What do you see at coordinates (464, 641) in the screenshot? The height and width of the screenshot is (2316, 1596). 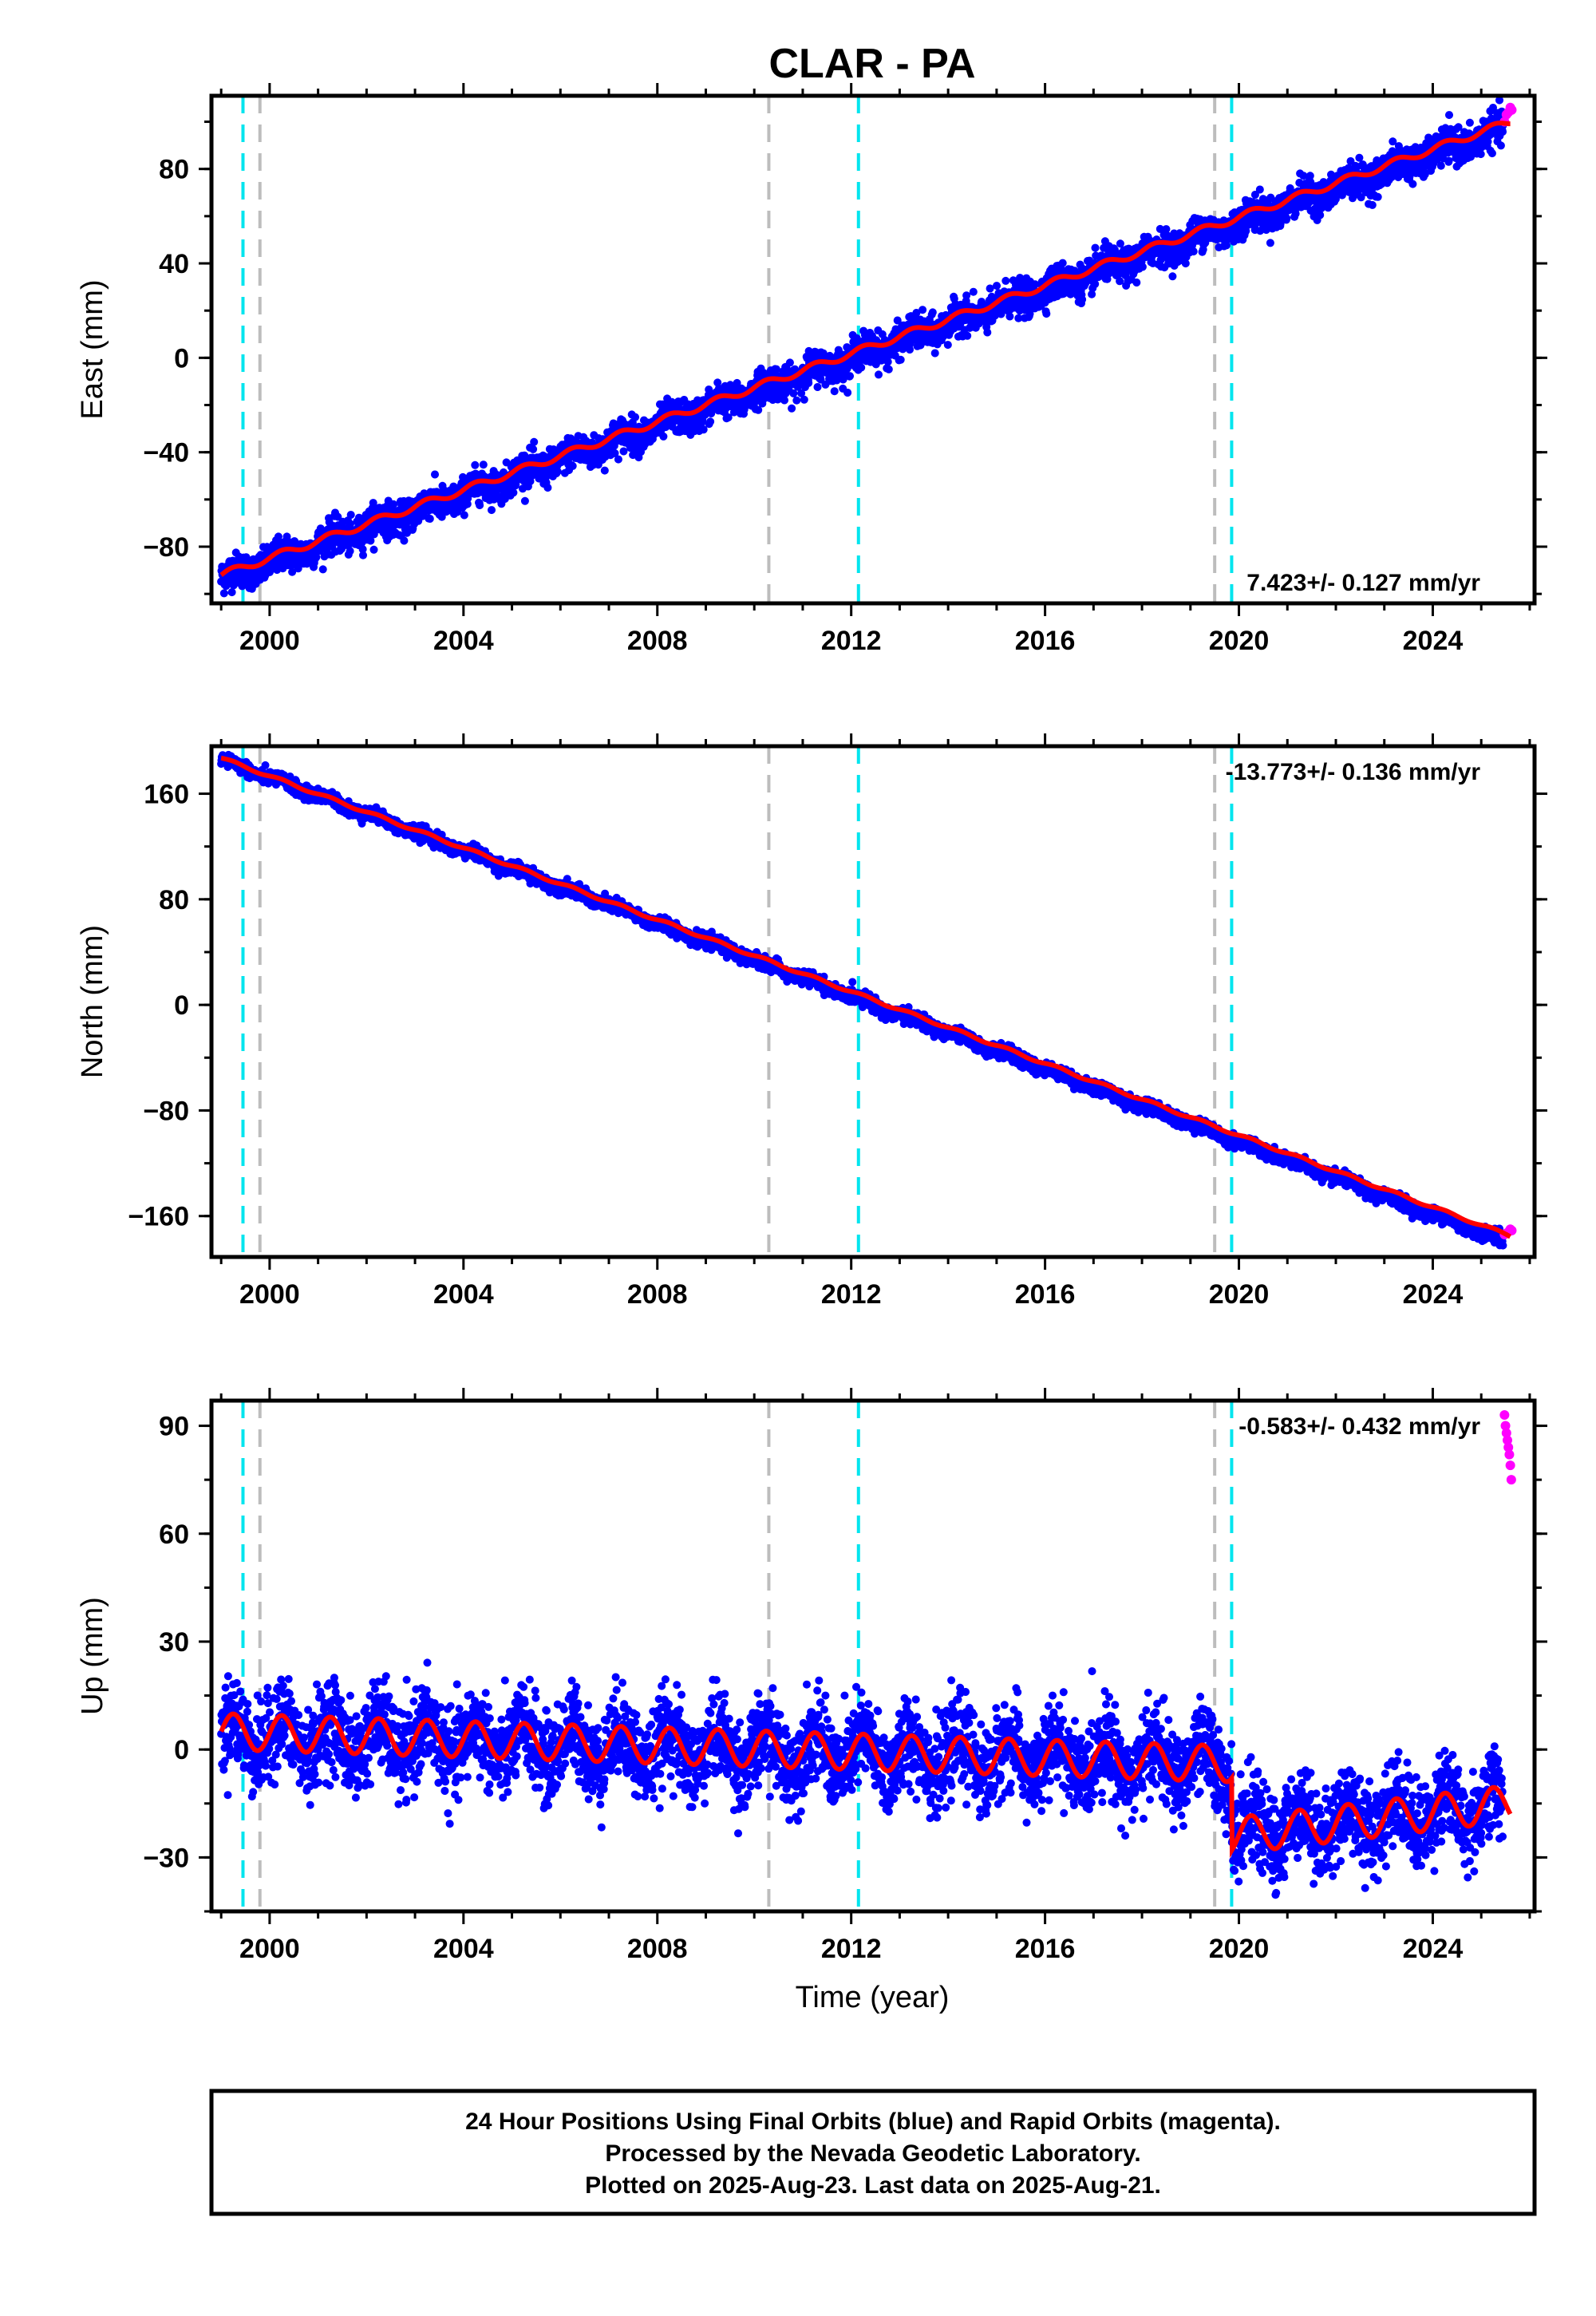 I see `east-x-tick-label-1: 2004` at bounding box center [464, 641].